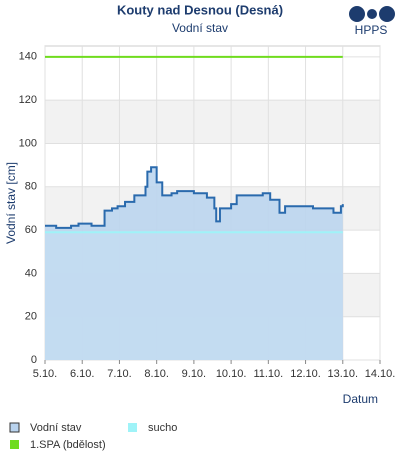 This screenshot has height=460, width=400. Describe the element at coordinates (156, 374) in the screenshot. I see `x-tick-label: 8.10.` at that location.